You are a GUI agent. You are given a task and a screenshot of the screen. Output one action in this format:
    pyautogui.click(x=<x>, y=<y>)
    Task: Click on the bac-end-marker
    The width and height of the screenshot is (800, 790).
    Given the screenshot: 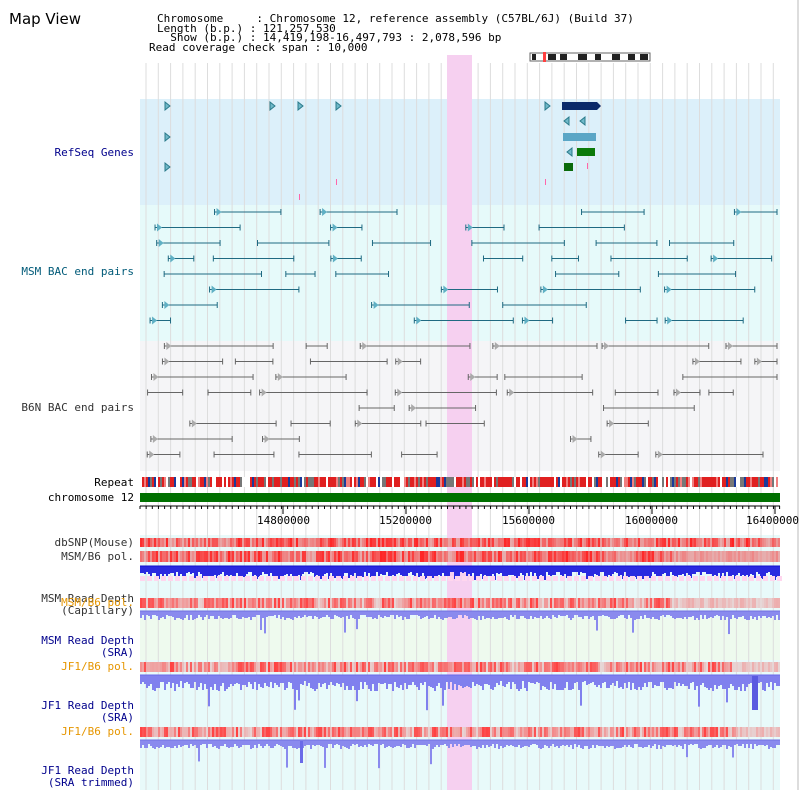 What is the action you would take?
    pyautogui.click(x=335, y=258)
    